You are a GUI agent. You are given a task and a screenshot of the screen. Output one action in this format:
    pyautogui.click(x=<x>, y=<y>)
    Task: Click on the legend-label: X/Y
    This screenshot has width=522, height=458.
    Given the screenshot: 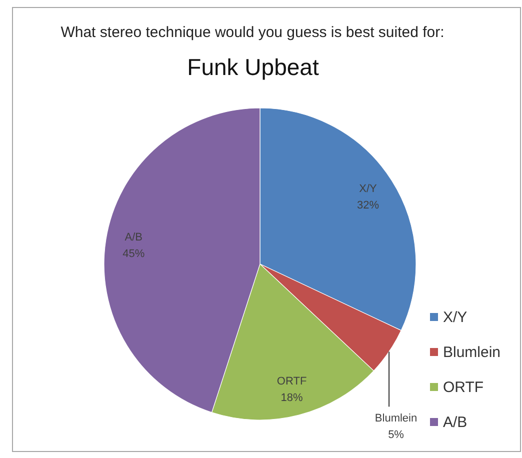 What is the action you would take?
    pyautogui.click(x=455, y=317)
    